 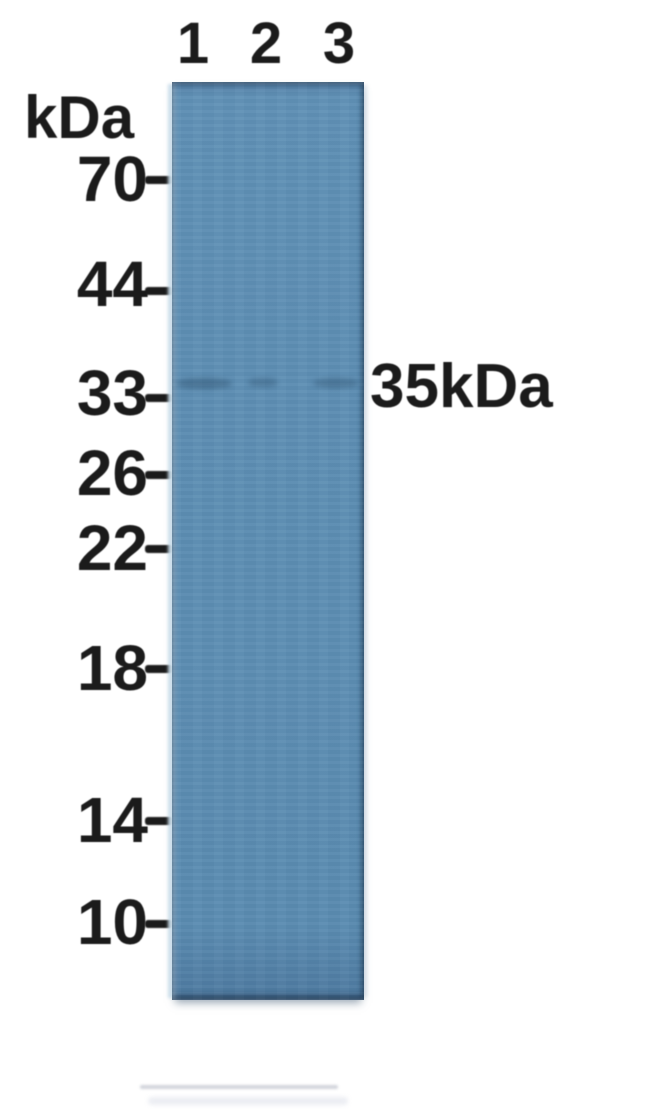 What do you see at coordinates (112, 820) in the screenshot?
I see `marker-label-14: 14` at bounding box center [112, 820].